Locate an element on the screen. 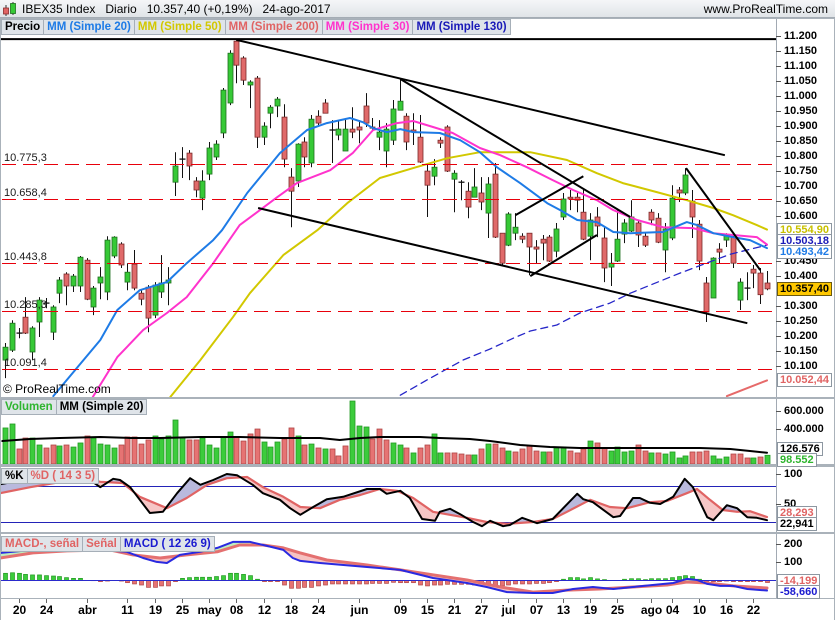  axis-tick-label: 10.150 is located at coordinates (801, 350).